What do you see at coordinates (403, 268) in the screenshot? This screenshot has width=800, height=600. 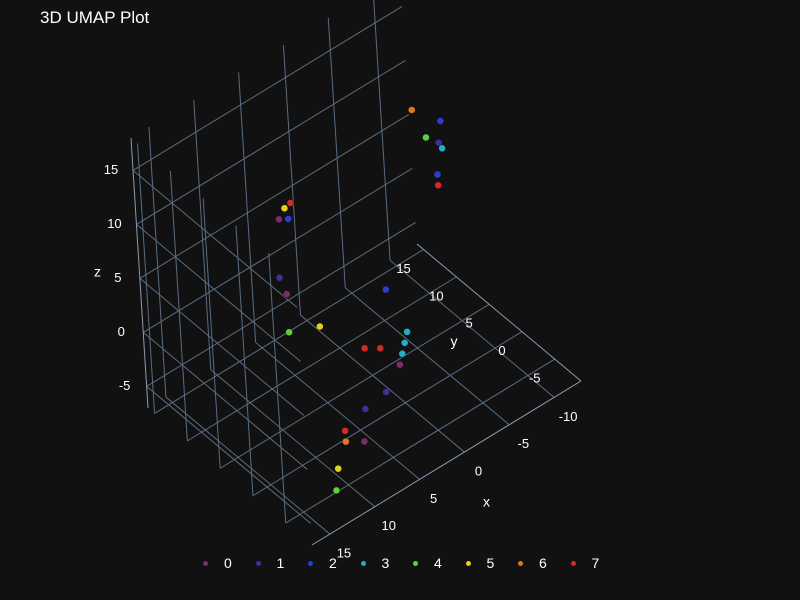 I see `y-tick-label: 15` at bounding box center [403, 268].